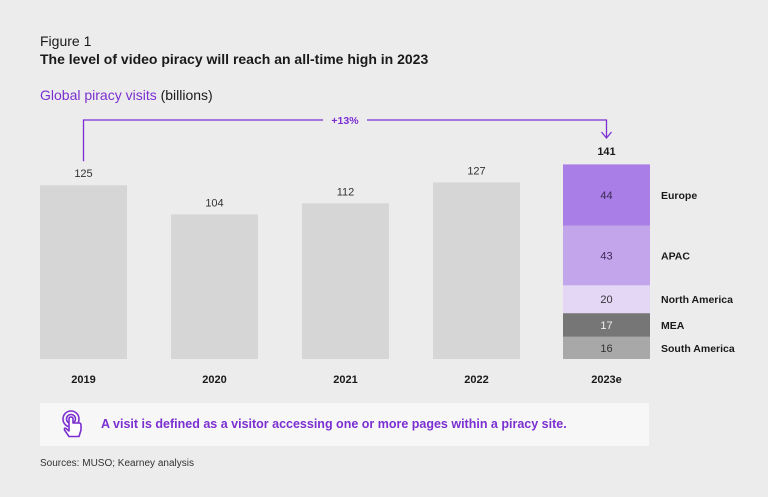 The height and width of the screenshot is (497, 768). Describe the element at coordinates (117, 463) in the screenshot. I see `sources: Sources: MUSO; Kearney analysis` at that location.